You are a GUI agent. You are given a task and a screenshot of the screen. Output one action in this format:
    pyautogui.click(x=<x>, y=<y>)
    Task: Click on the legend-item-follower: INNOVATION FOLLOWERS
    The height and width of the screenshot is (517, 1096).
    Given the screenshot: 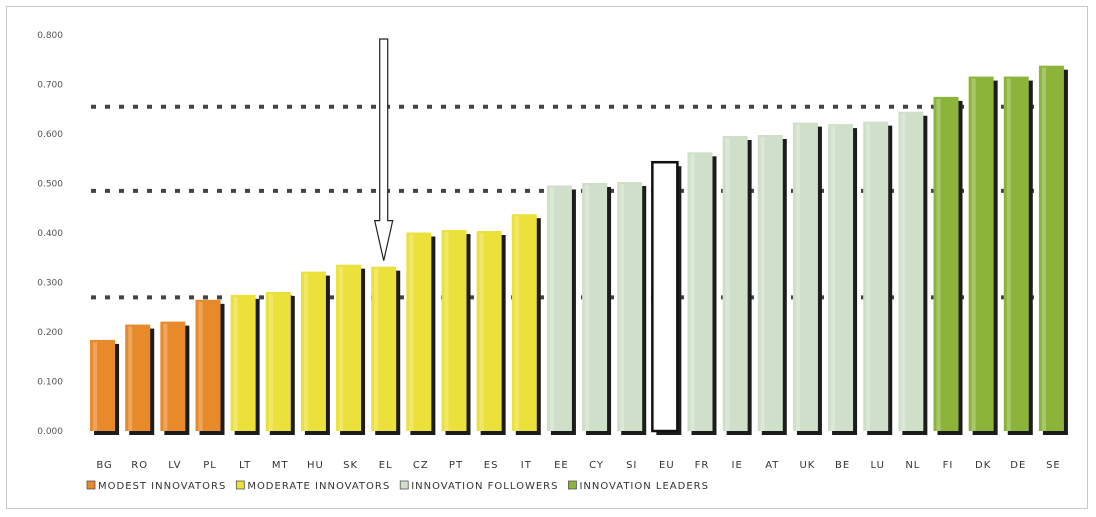 What is the action you would take?
    pyautogui.click(x=478, y=486)
    